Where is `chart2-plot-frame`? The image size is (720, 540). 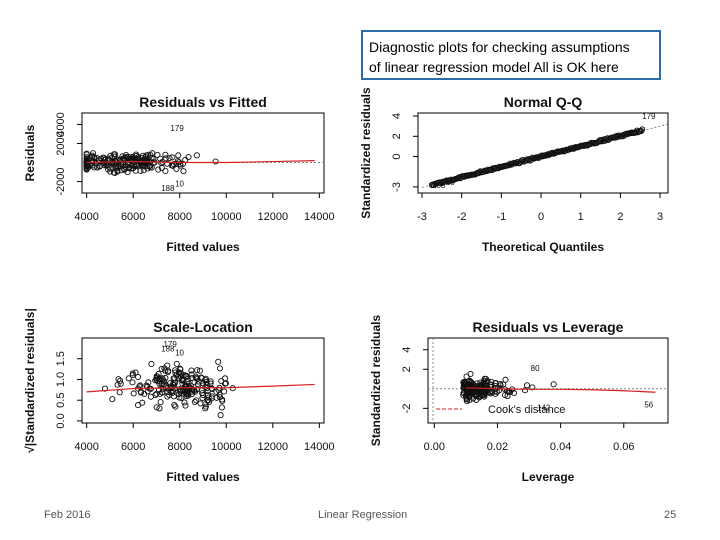 chart2-plot-frame is located at coordinates (543, 153).